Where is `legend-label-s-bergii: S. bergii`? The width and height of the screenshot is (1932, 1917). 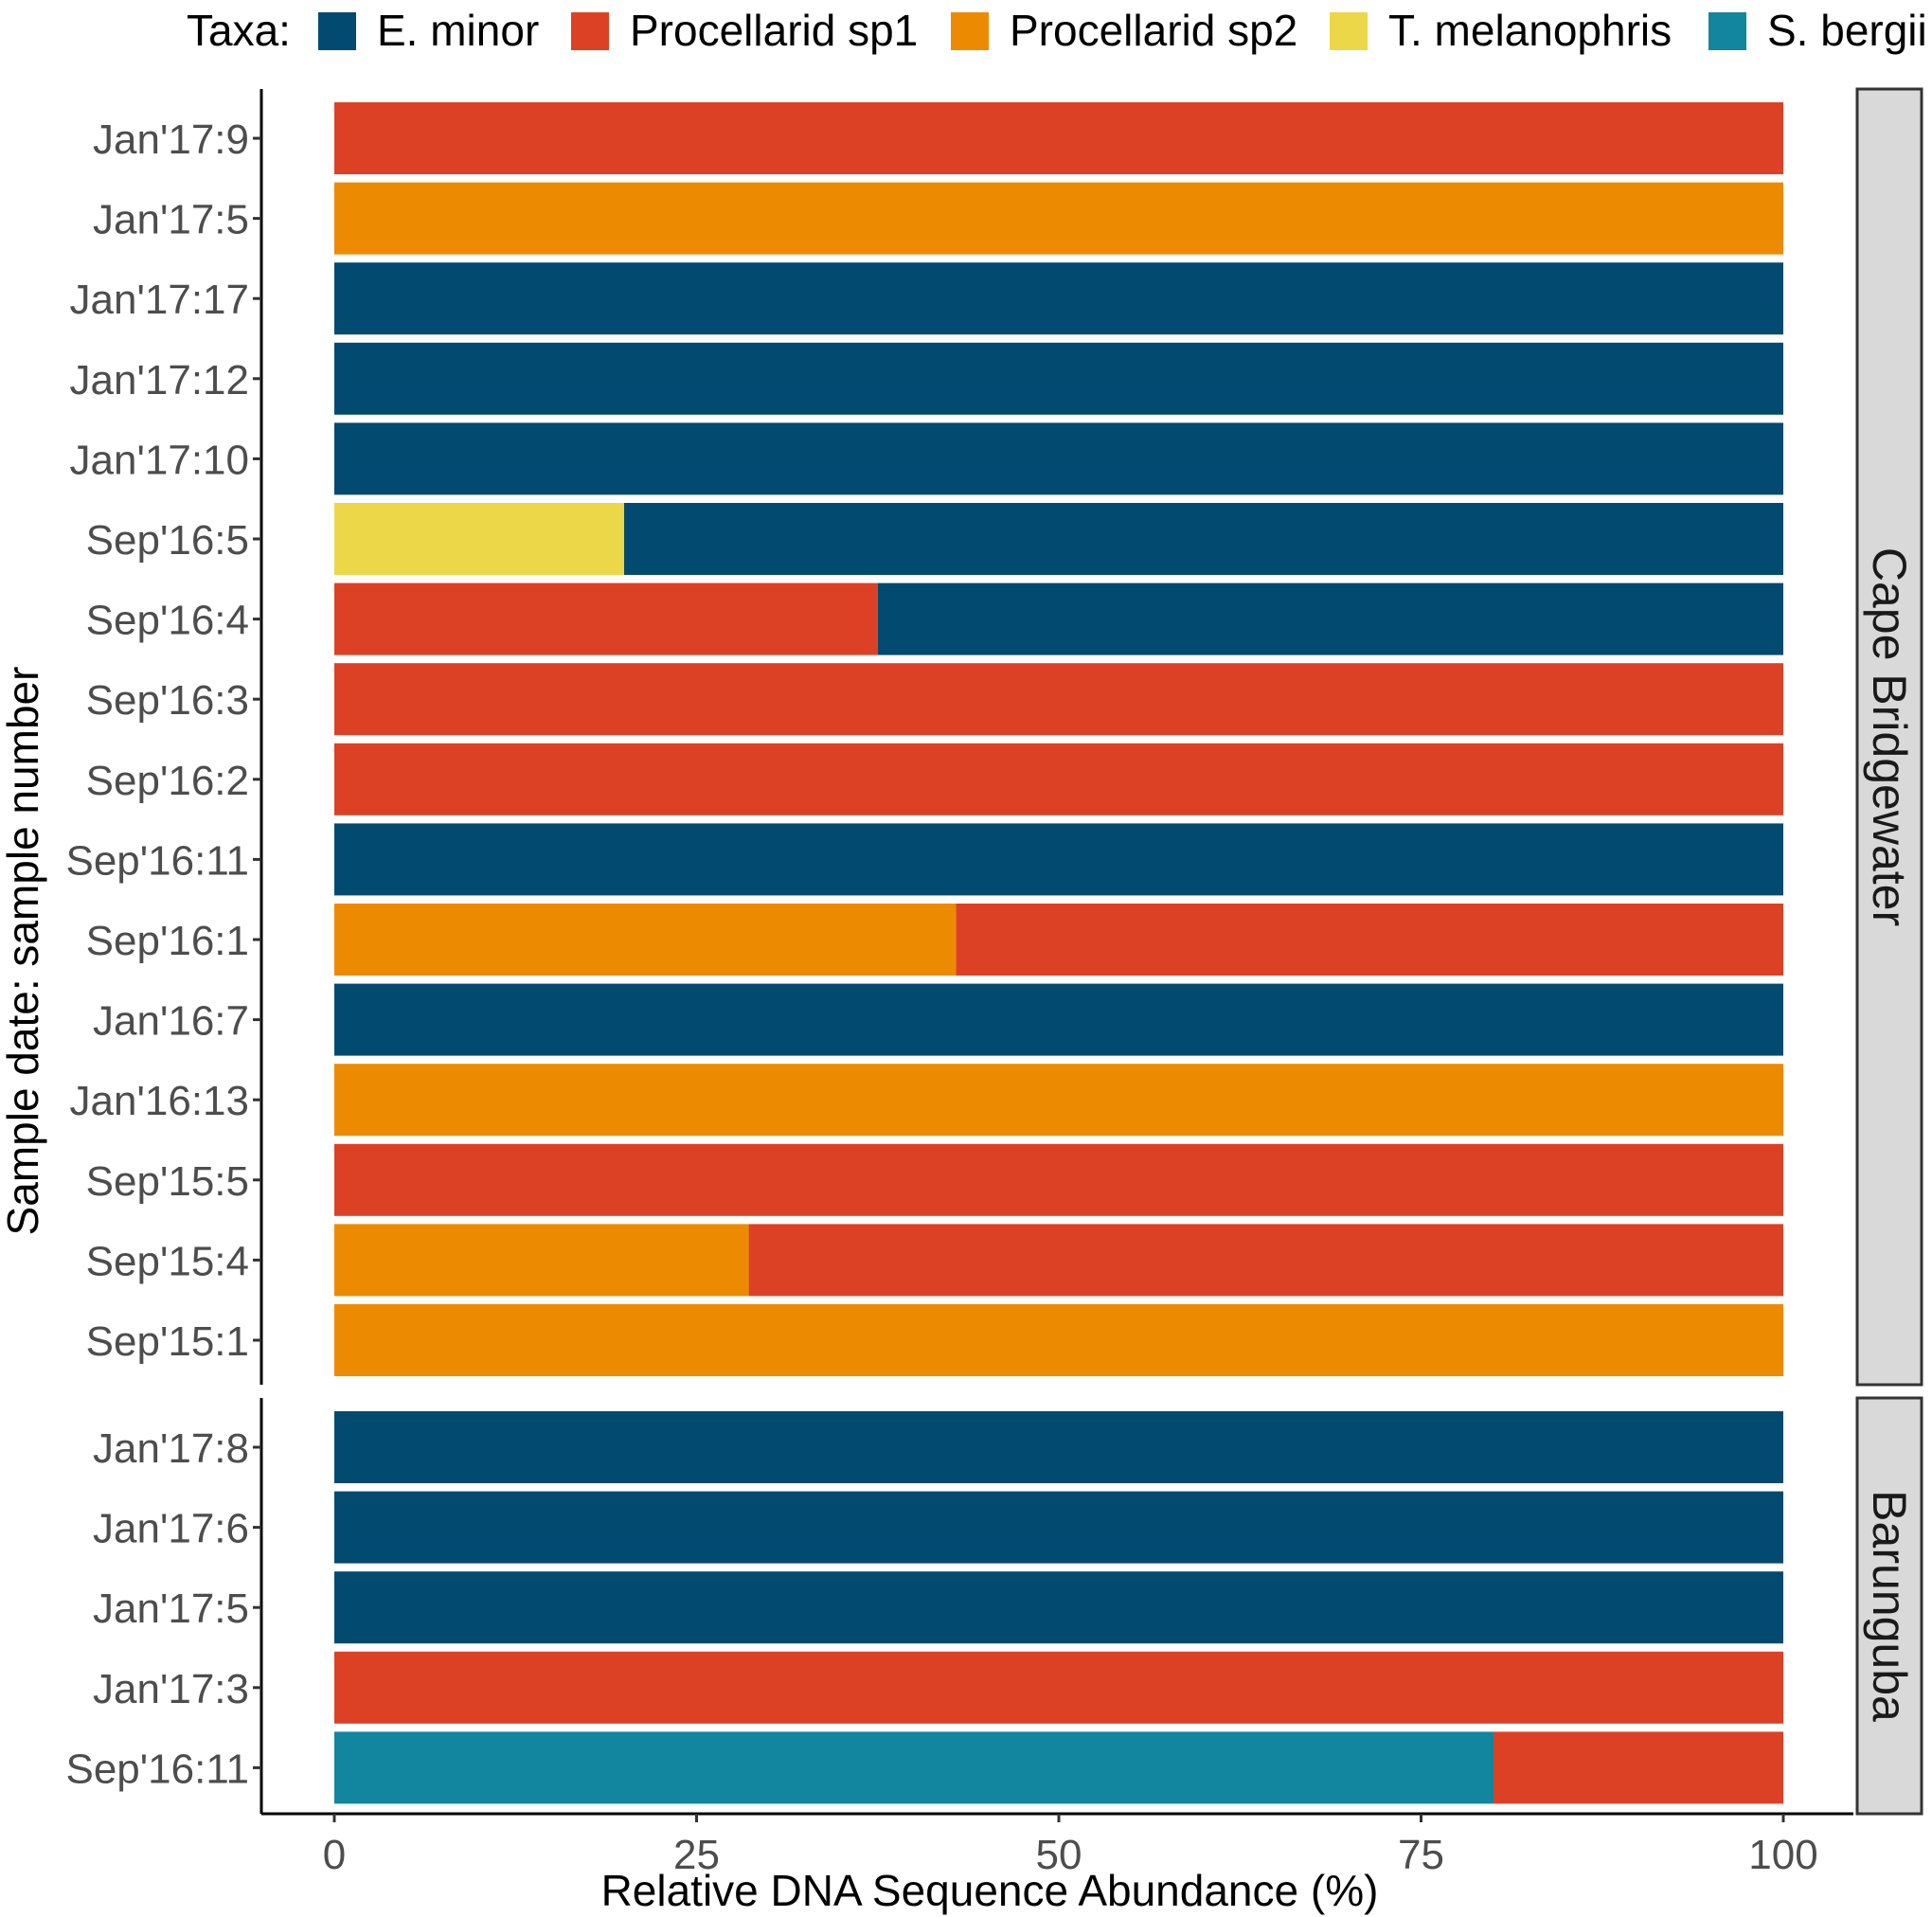
legend-label-s-bergii: S. bergii is located at coordinates (1847, 30).